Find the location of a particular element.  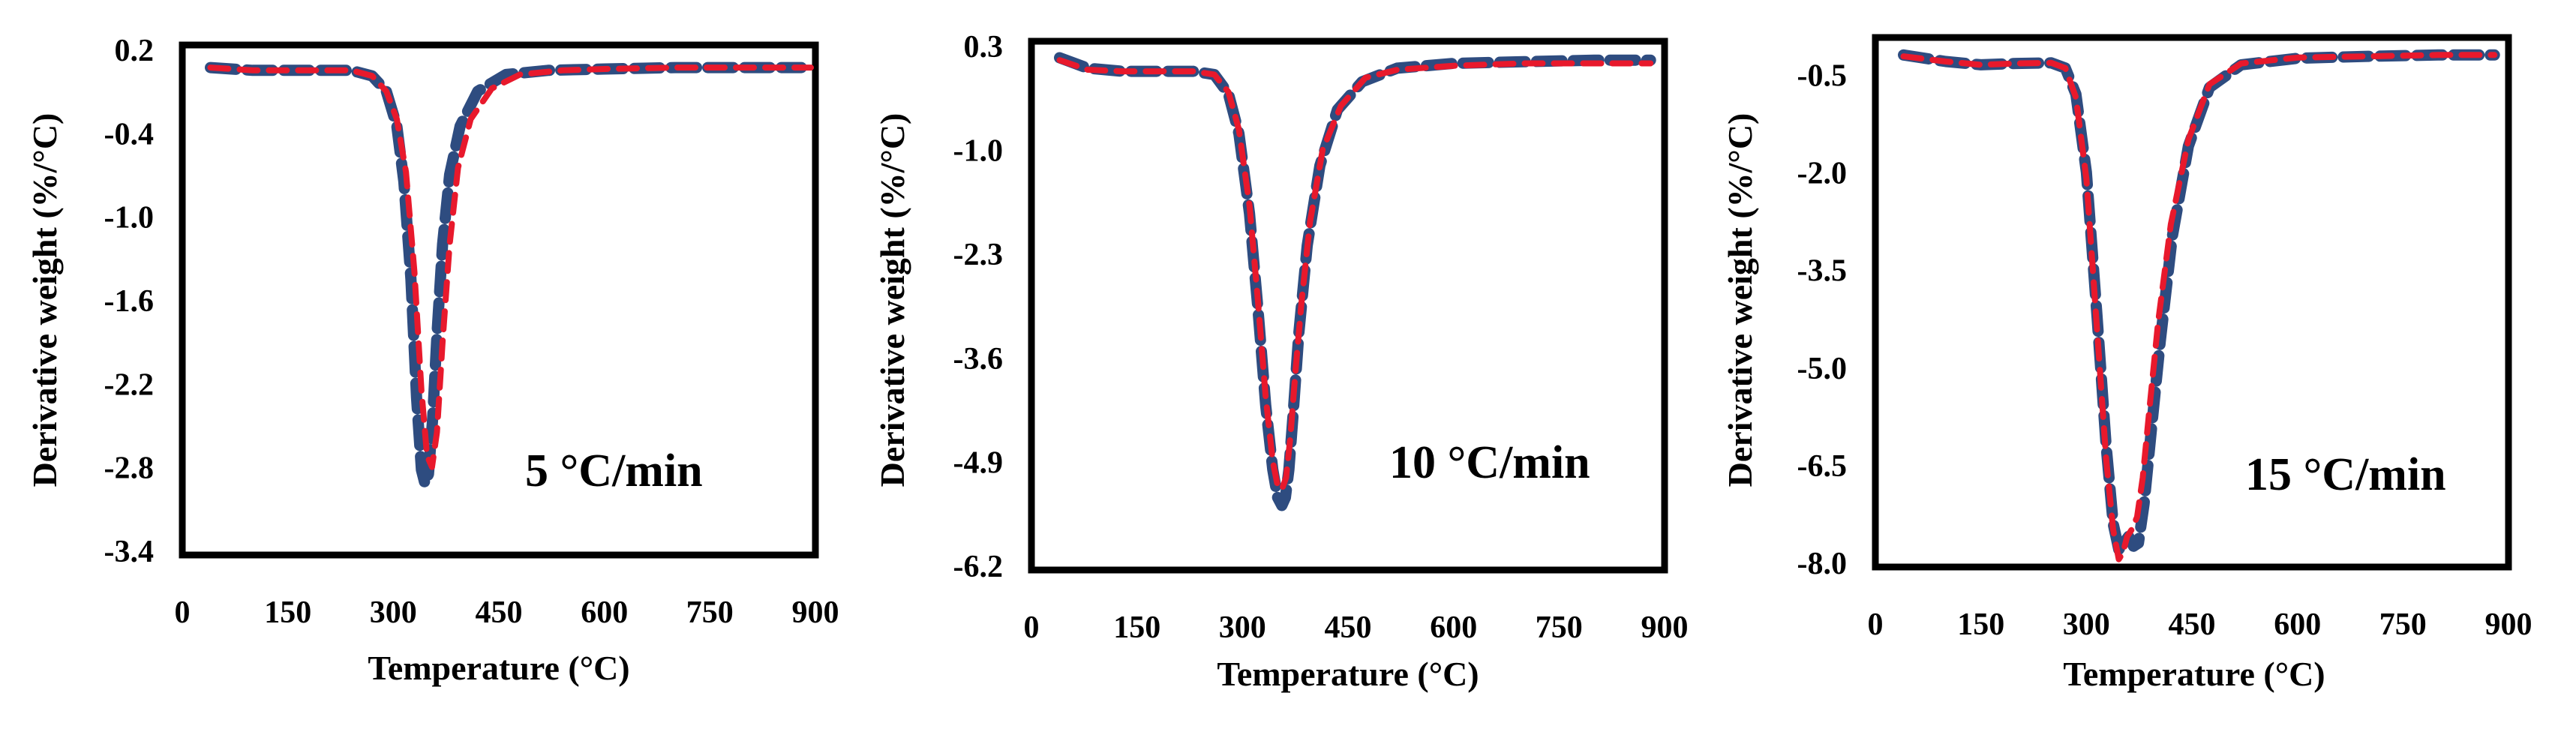

y-tick-label: -4.9 is located at coordinates (978, 463).